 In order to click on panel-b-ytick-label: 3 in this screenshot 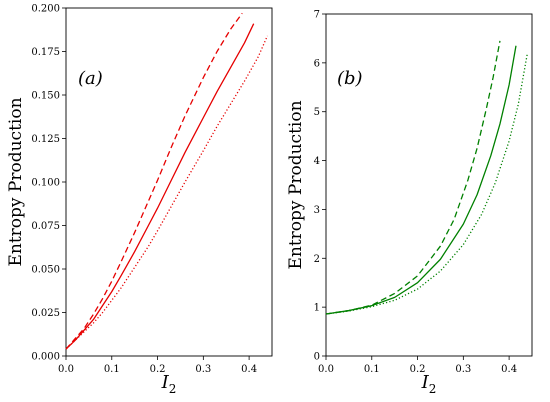, I will do `click(317, 210)`.